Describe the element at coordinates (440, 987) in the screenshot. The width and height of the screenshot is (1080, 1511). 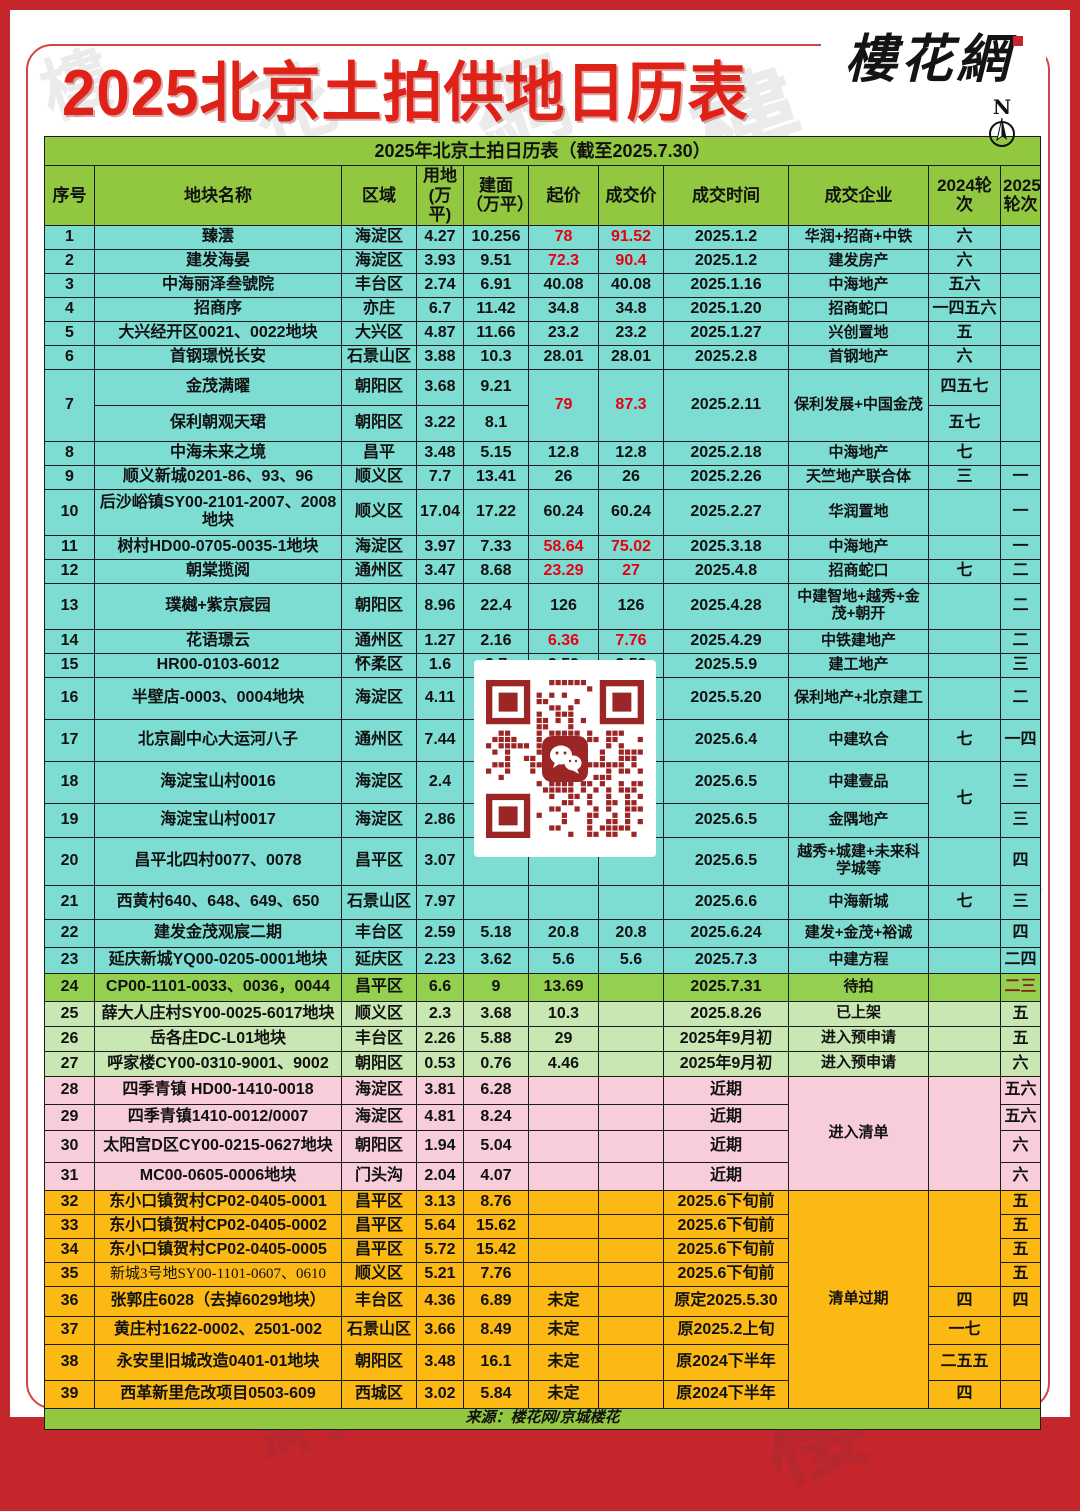
I see `table-cell: 6.6` at that location.